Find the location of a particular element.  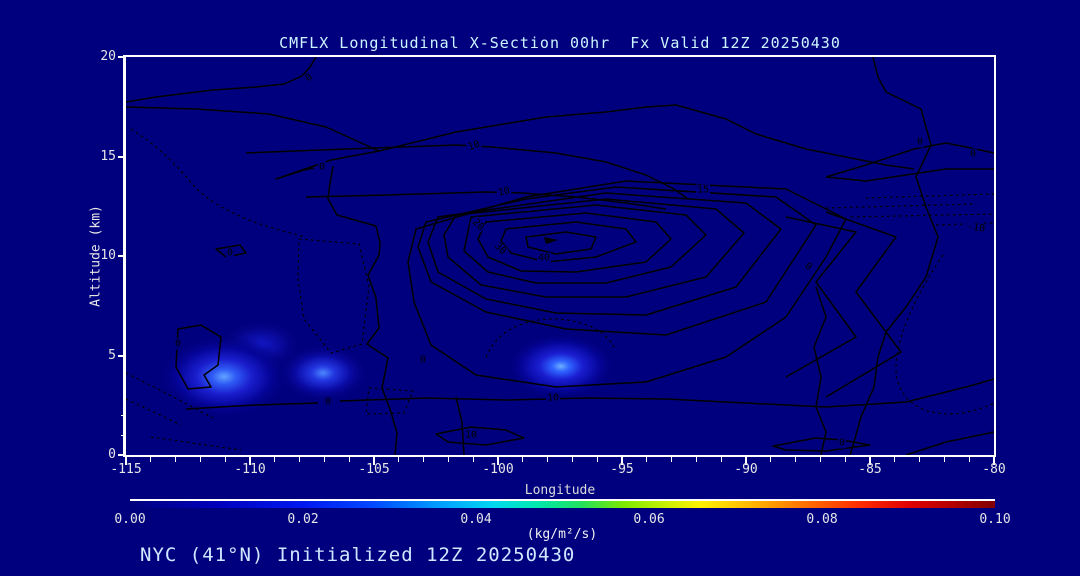

x-axis-title: Longitude is located at coordinates (560, 490).